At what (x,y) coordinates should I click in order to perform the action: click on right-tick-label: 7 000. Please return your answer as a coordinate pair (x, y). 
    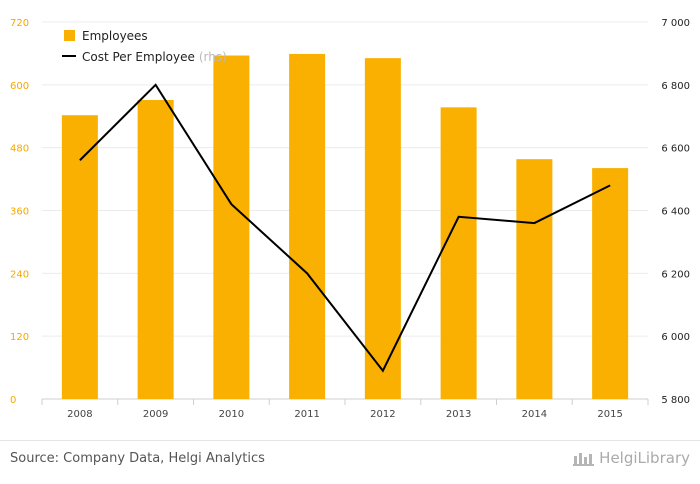
    Looking at the image, I should click on (675, 23).